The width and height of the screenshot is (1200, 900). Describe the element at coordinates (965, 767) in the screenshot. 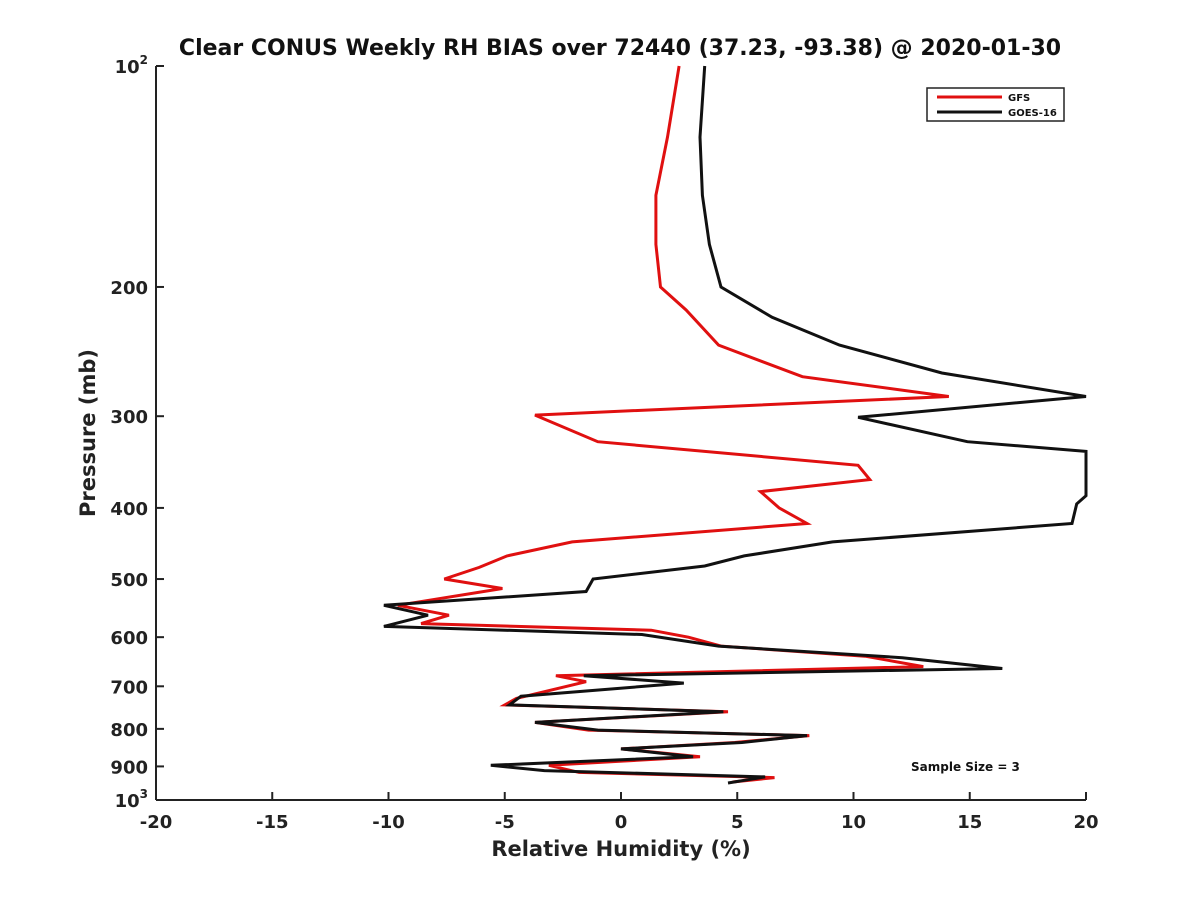

I see `sample-size-annotation: Sample Size = 3` at that location.